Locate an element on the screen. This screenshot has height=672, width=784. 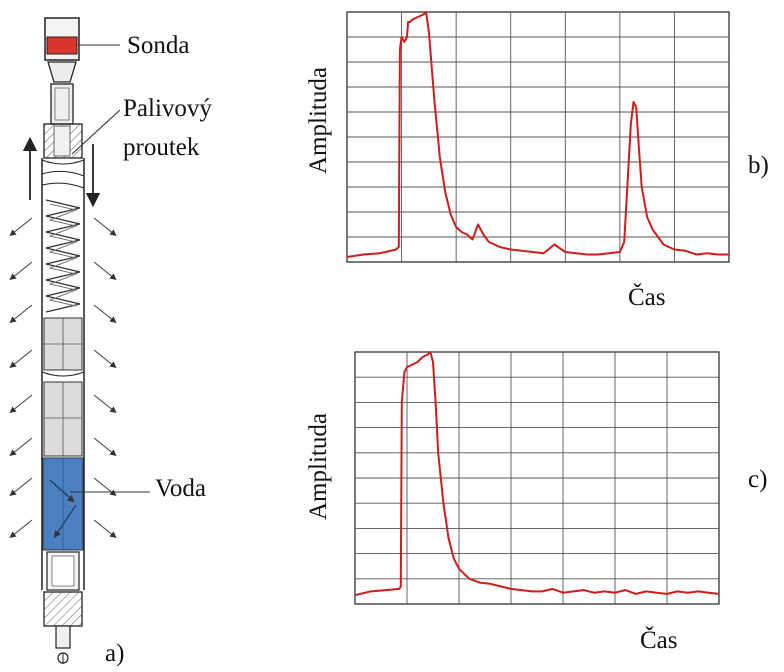
plenum-spring is located at coordinates (63, 256).